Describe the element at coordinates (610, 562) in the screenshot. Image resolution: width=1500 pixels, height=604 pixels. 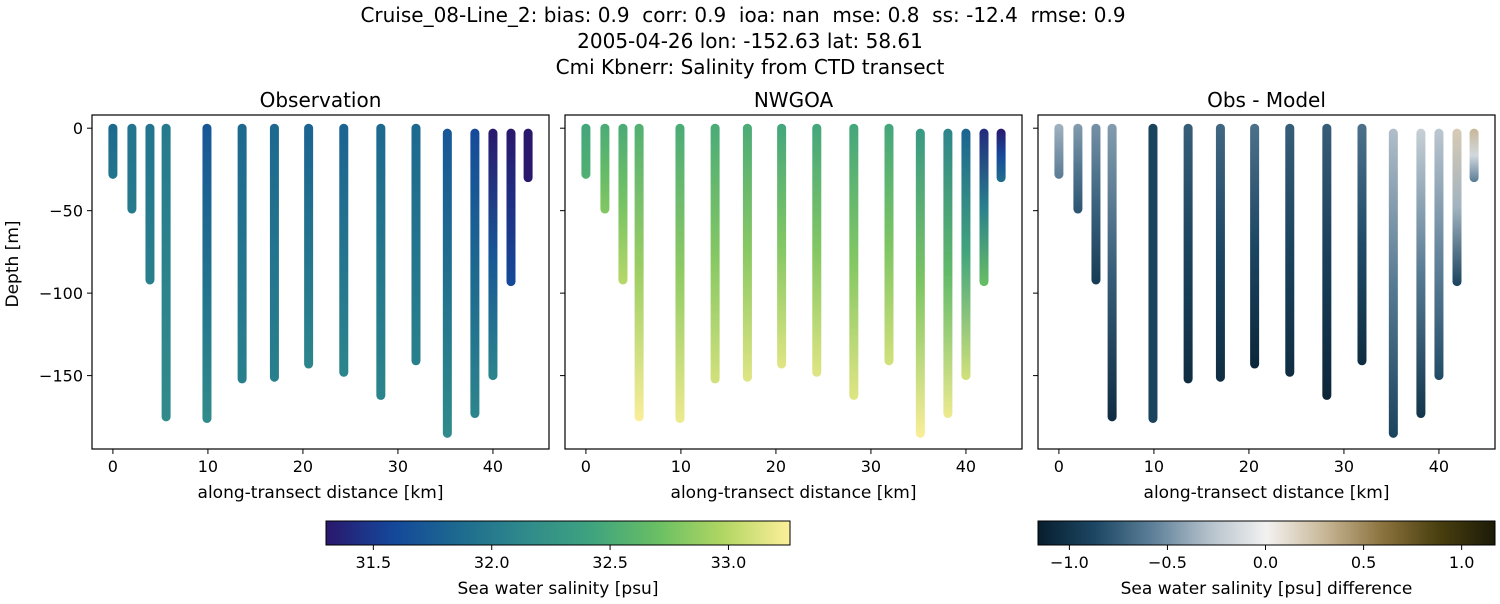
I see `colorbar-tick-label: 32.5` at that location.